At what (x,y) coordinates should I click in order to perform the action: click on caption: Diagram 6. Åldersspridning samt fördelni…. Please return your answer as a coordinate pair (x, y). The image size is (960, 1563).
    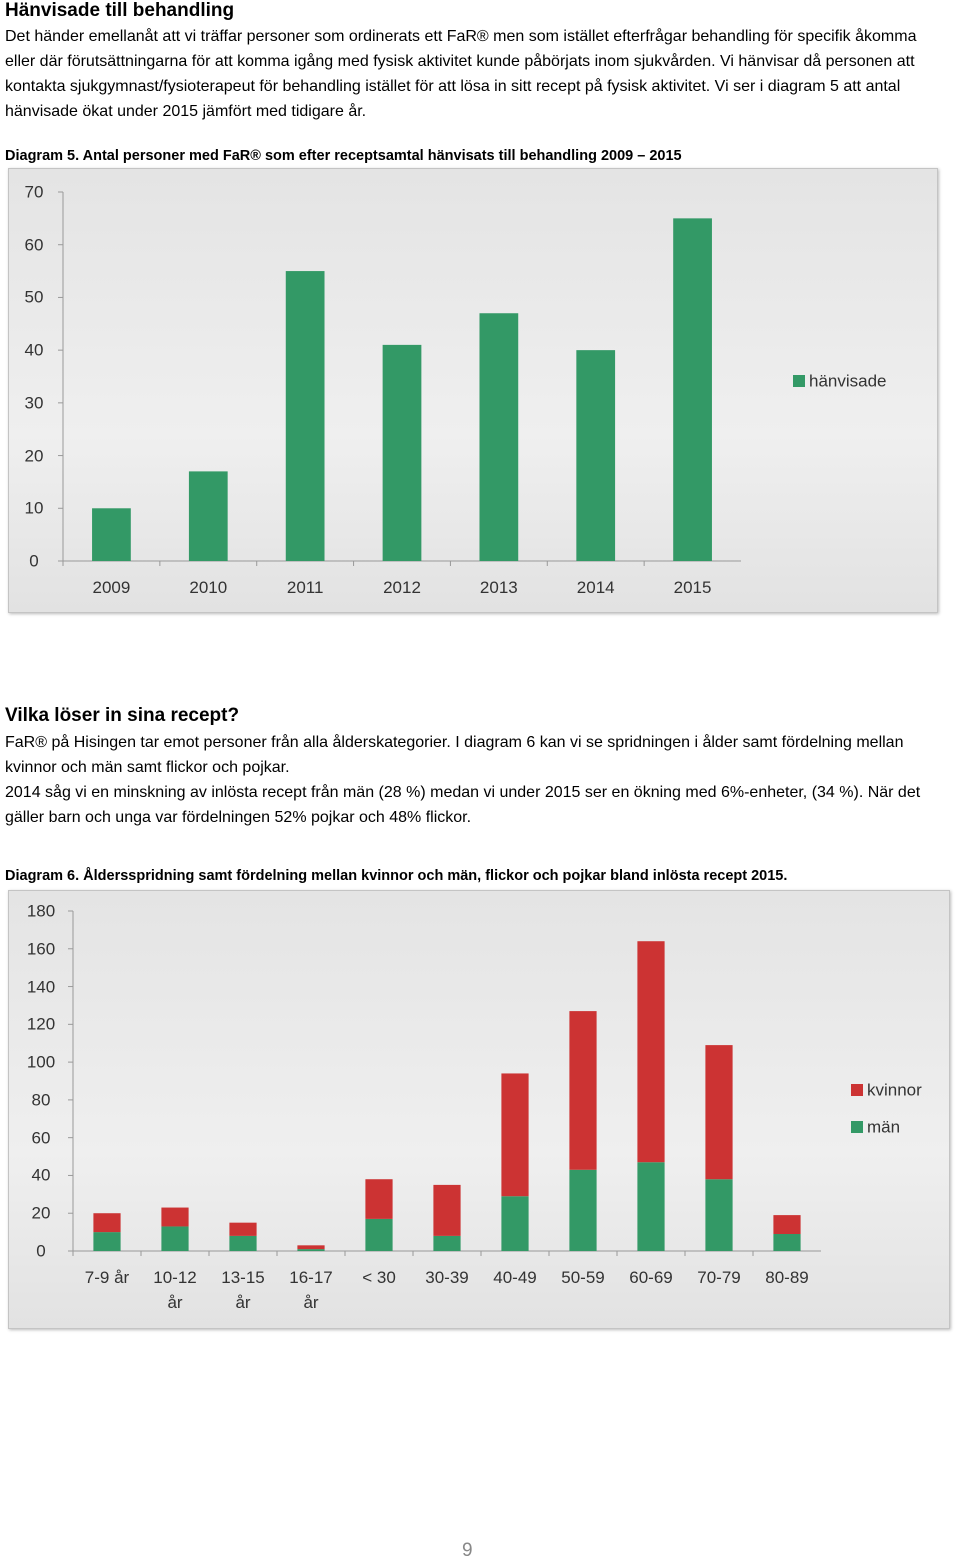
    Looking at the image, I should click on (396, 876).